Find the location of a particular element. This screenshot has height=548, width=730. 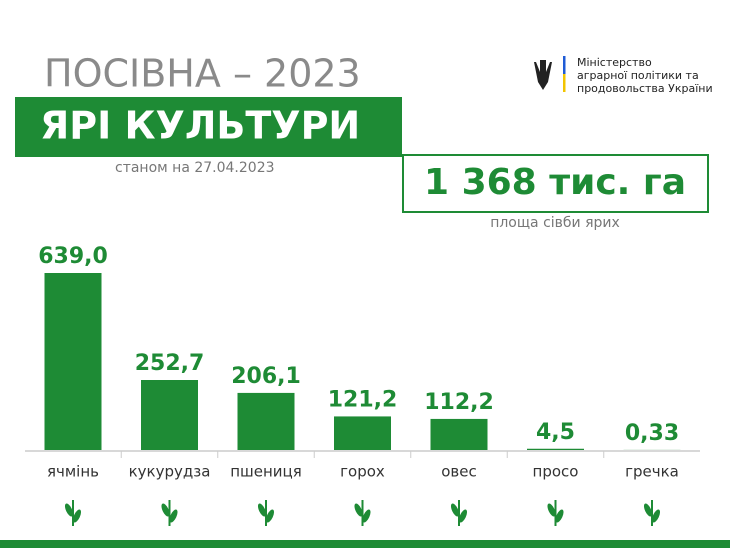

category-label: гречка is located at coordinates (652, 472).